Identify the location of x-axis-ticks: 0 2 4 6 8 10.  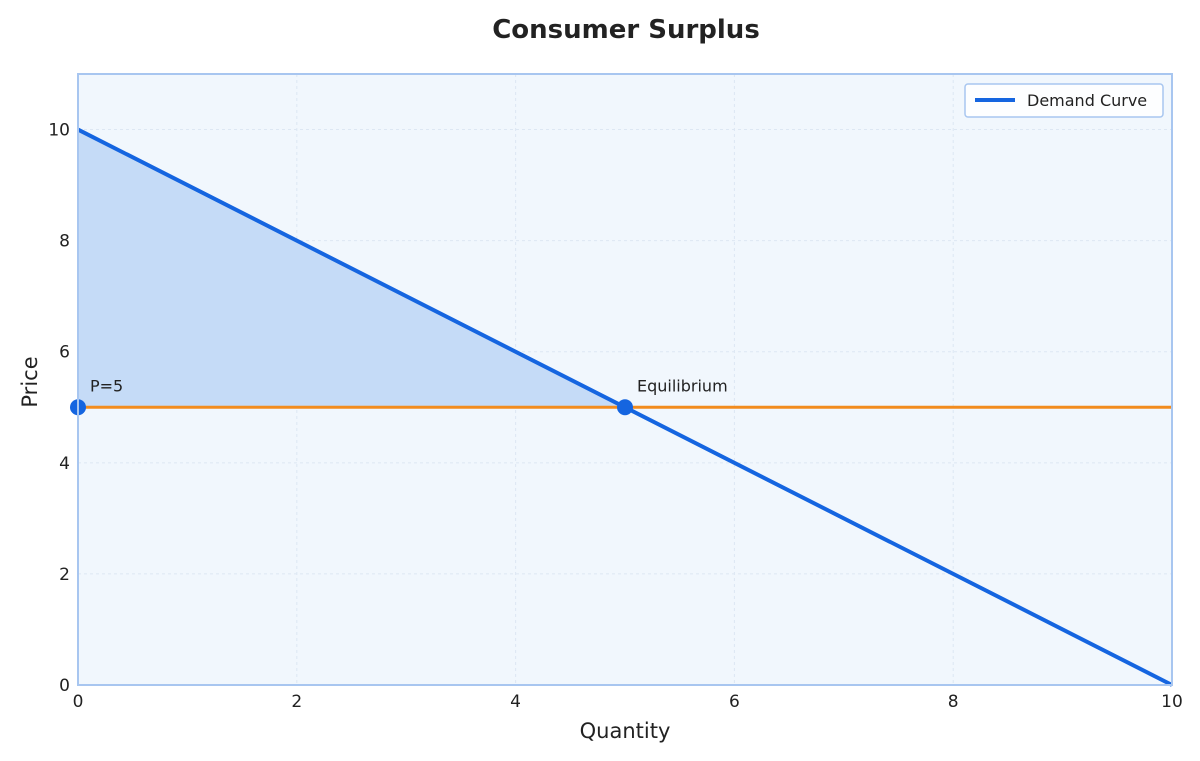
(628, 702).